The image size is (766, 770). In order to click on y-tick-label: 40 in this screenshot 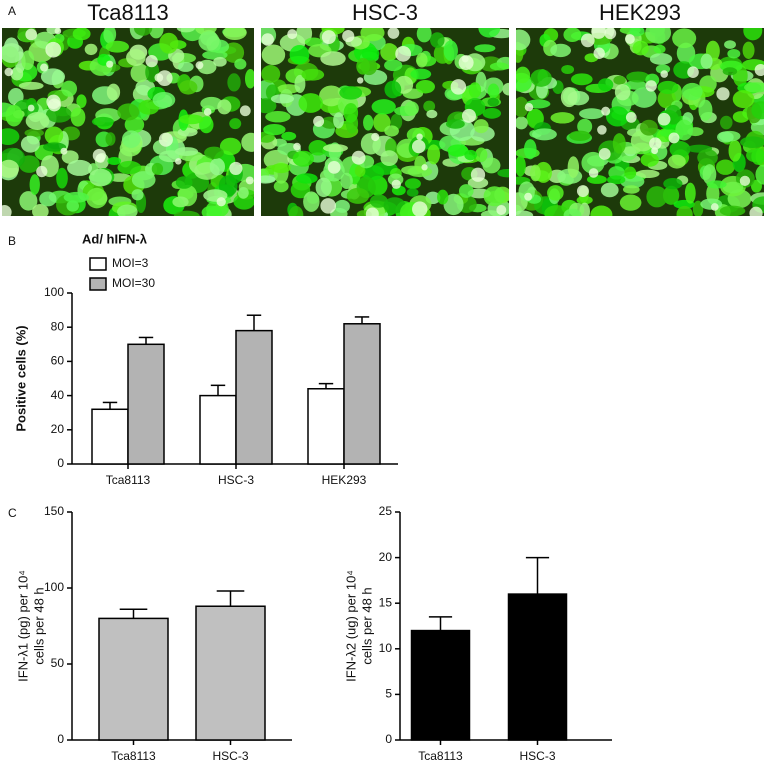, I will do `click(58, 395)`.